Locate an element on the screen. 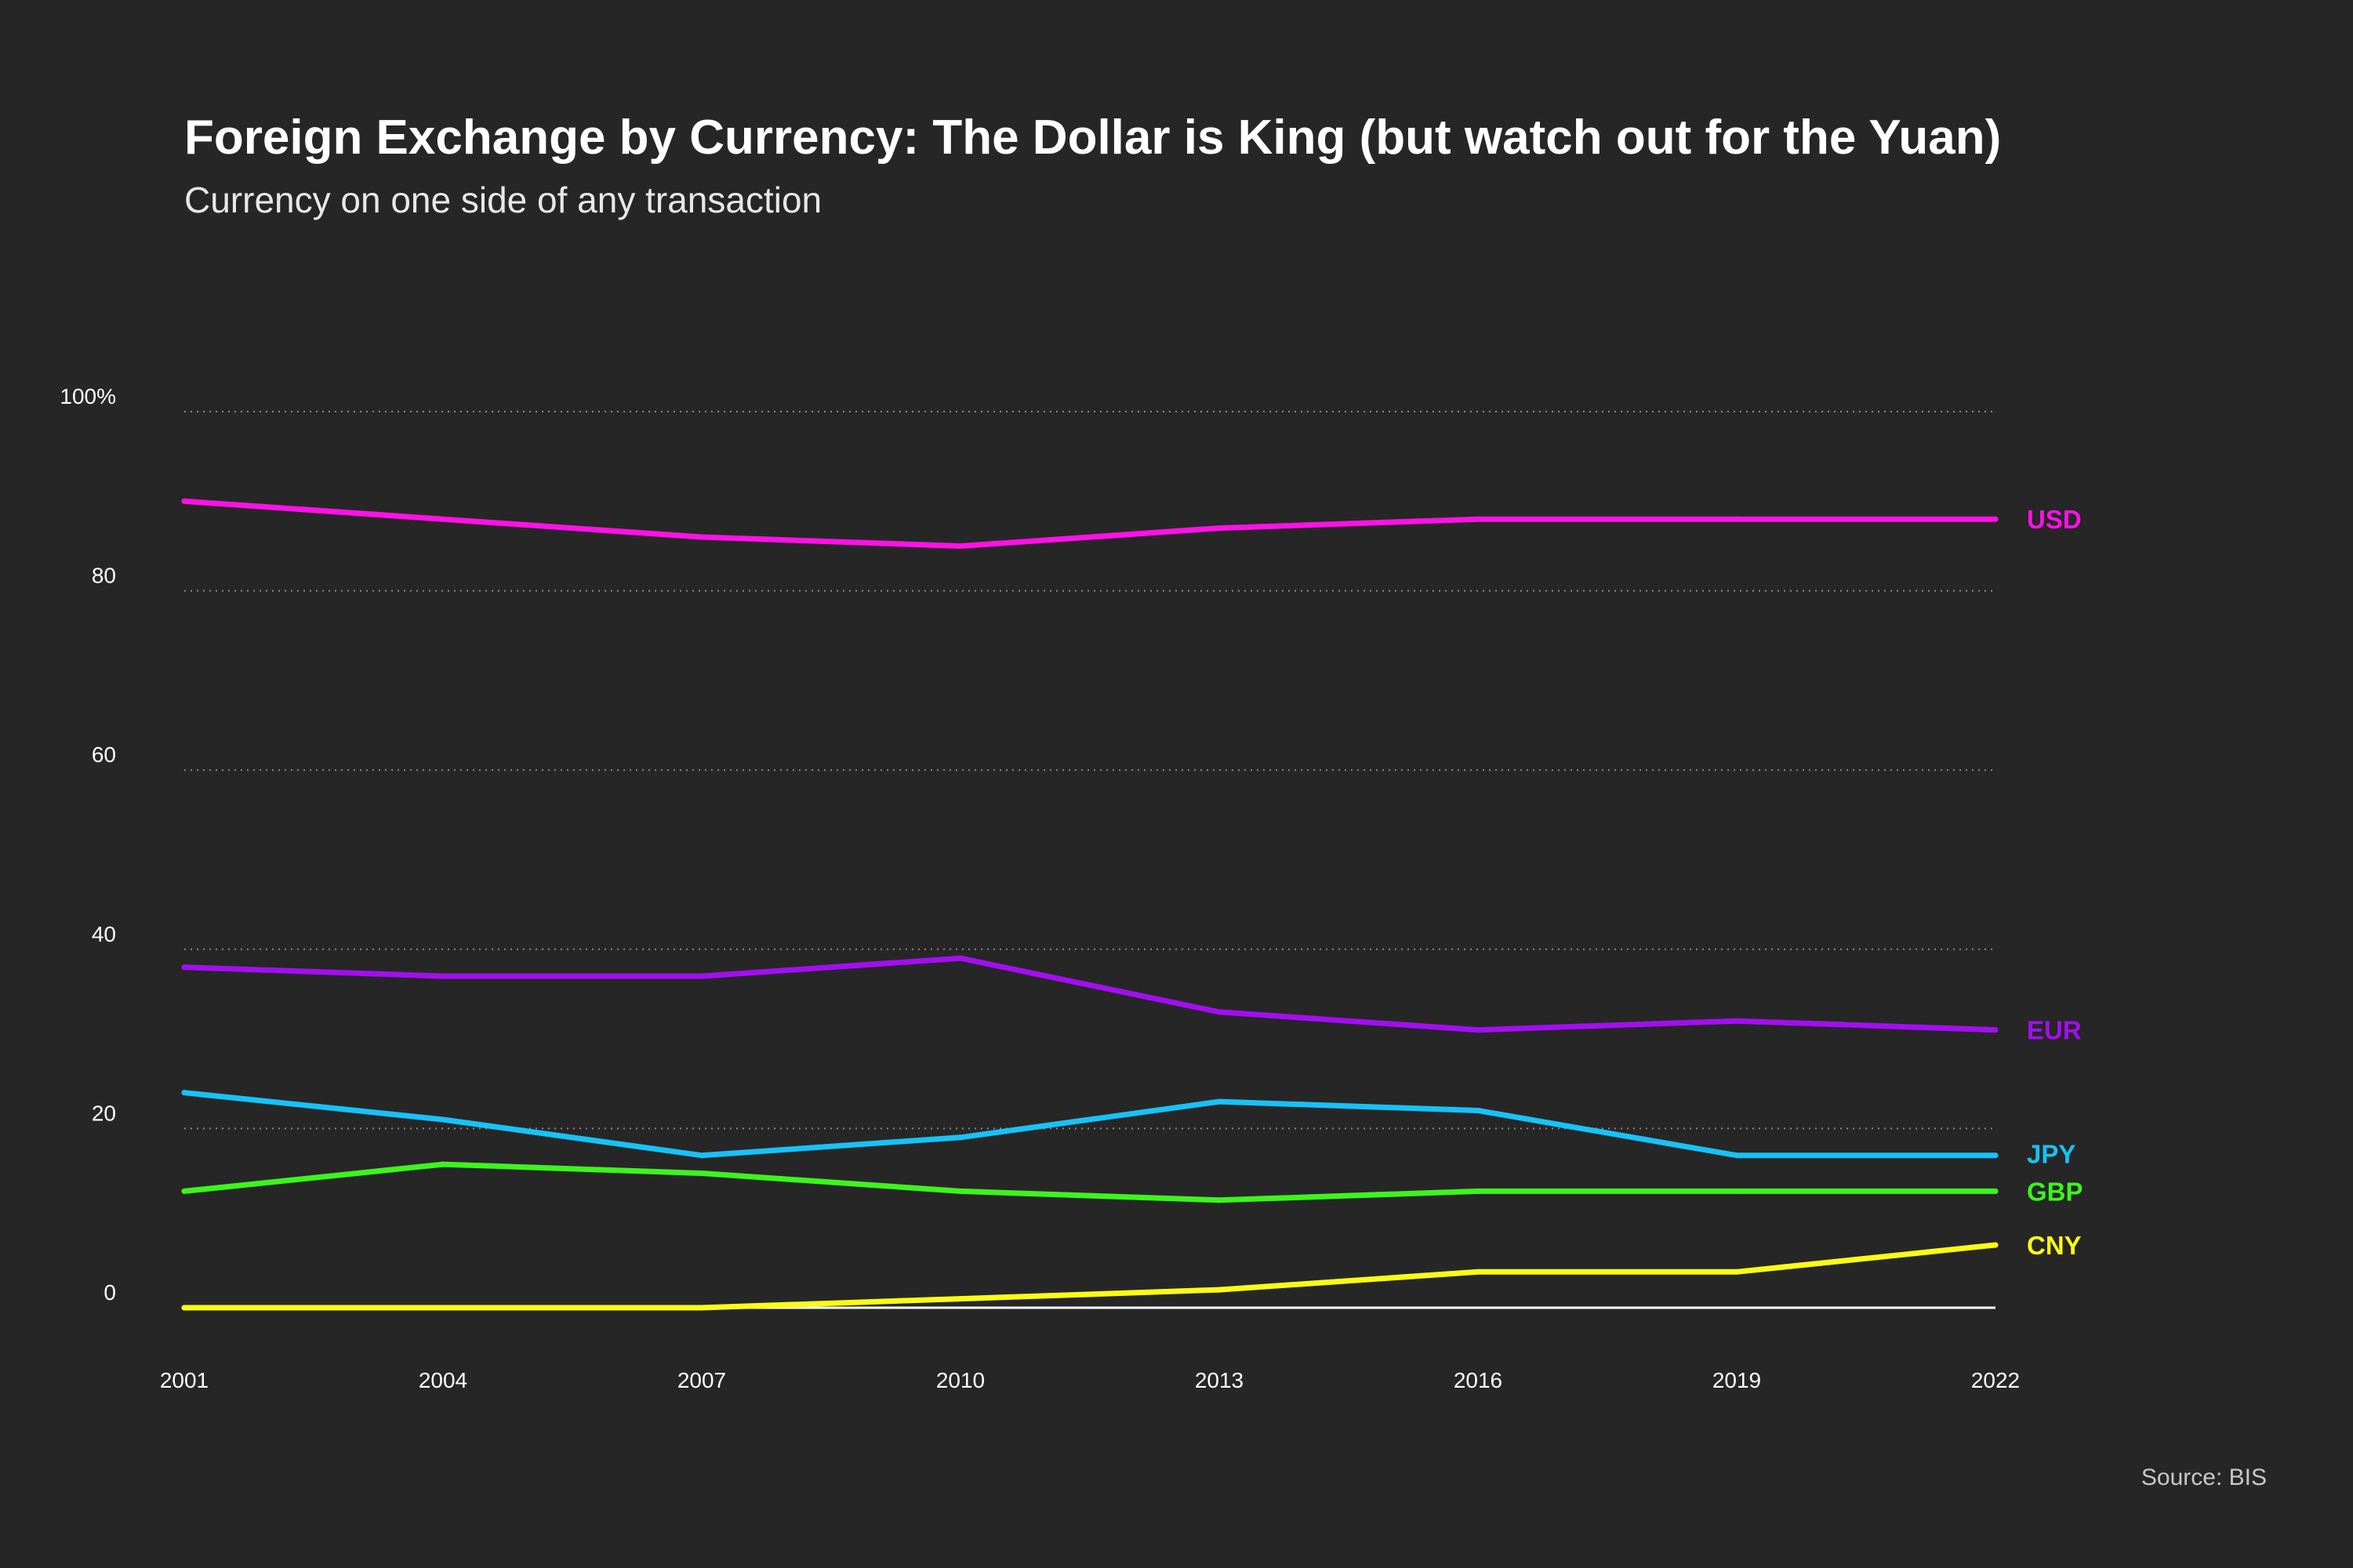 This screenshot has width=2353, height=1568. data-point-usd-2022 is located at coordinates (1996, 519).